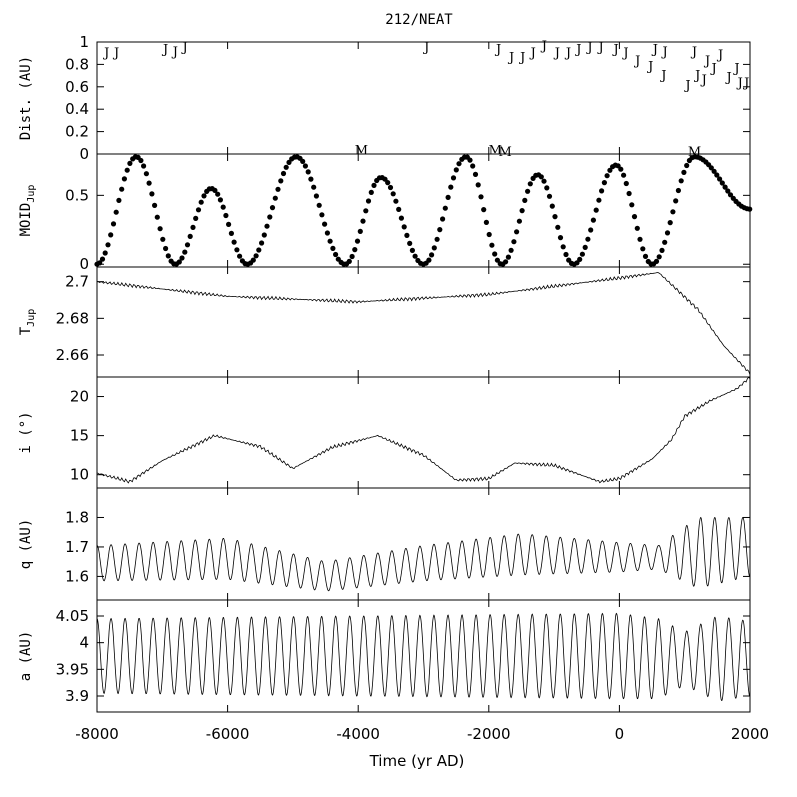 The height and width of the screenshot is (797, 797). I want to click on series-line-q, so click(423, 554).